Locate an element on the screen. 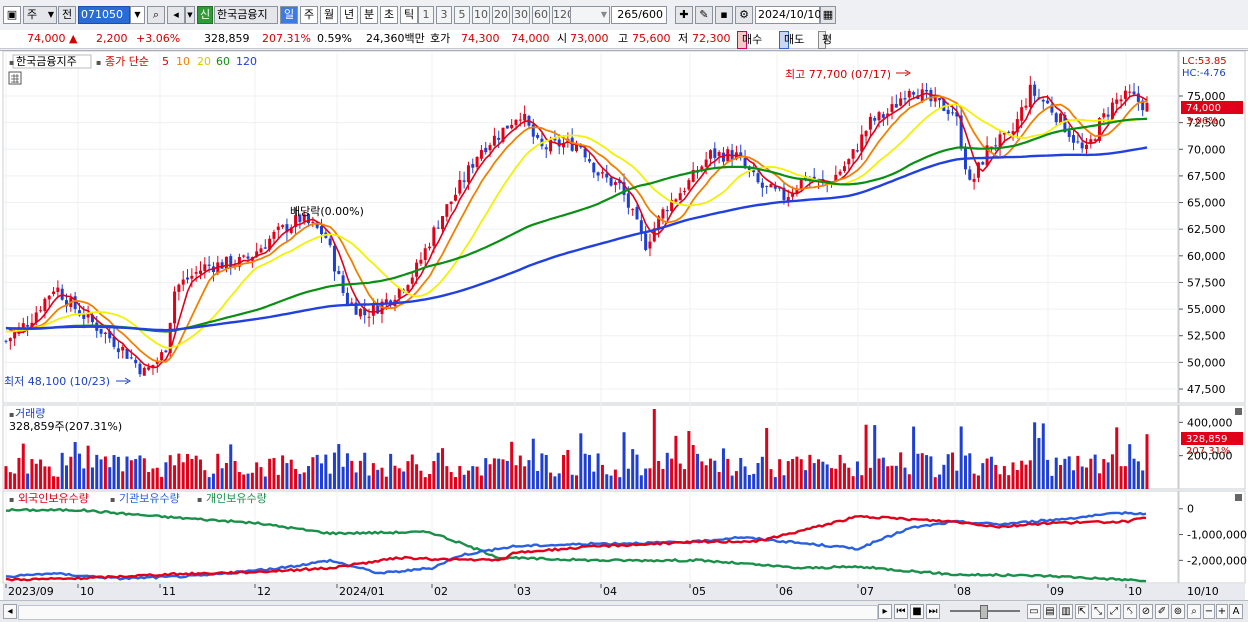 This screenshot has height=622, width=1248. search-zoom-icon: ⌕ is located at coordinates (1194, 611).